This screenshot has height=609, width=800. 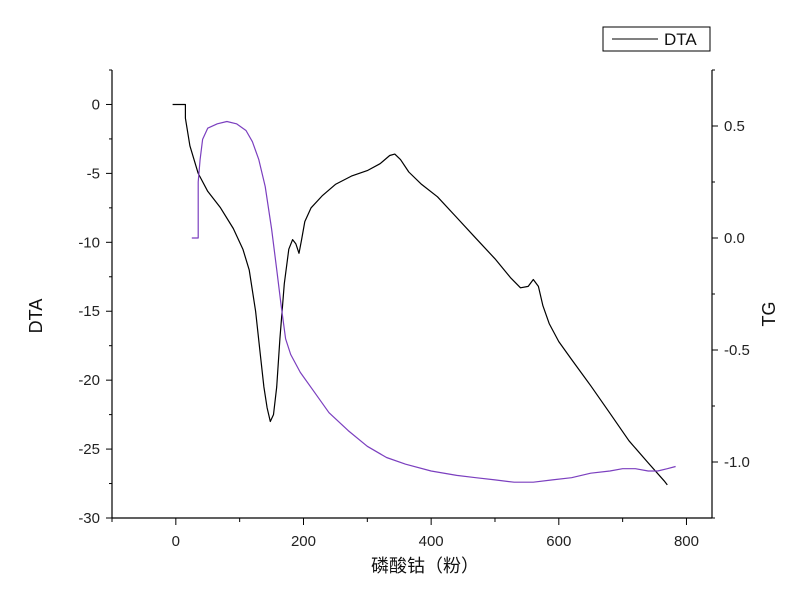 What do you see at coordinates (558, 541) in the screenshot?
I see `x-tick-label: 600` at bounding box center [558, 541].